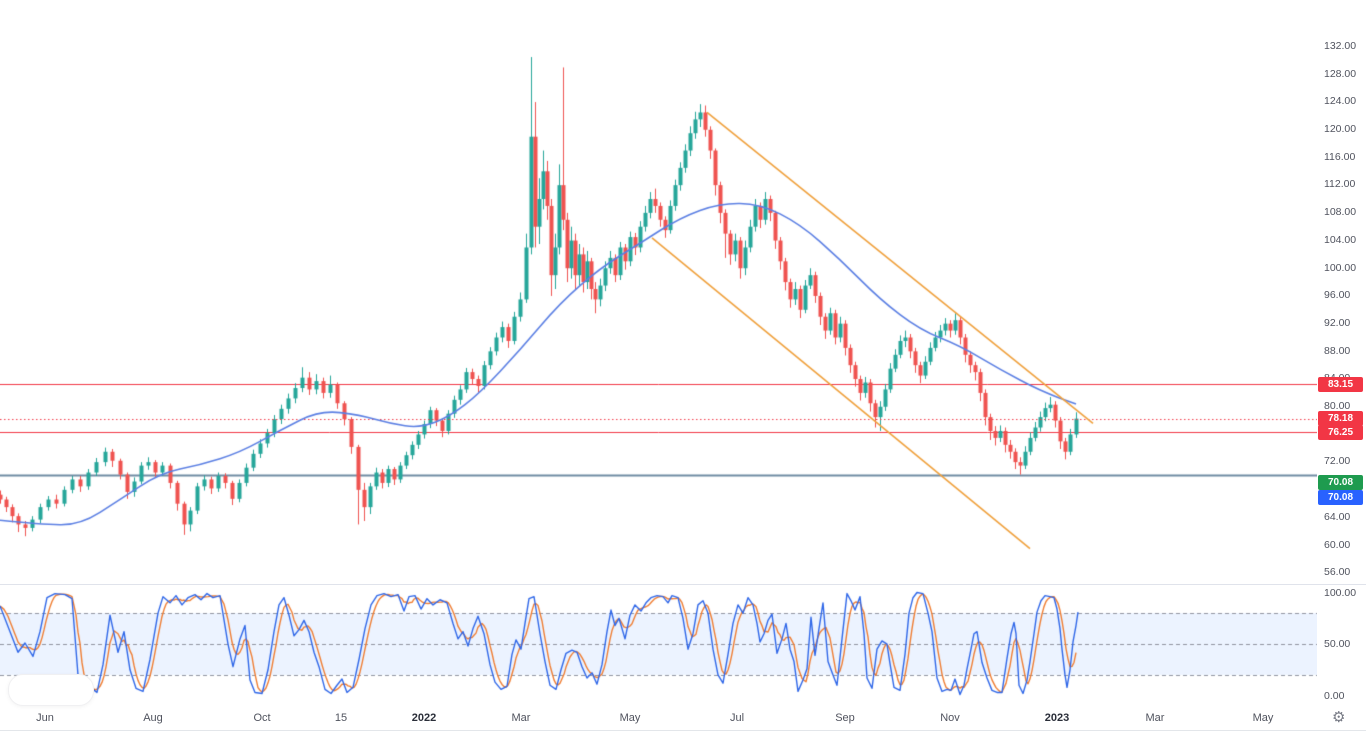 The width and height of the screenshot is (1366, 734). I want to click on price-tick-label: 128.00, so click(1340, 73).